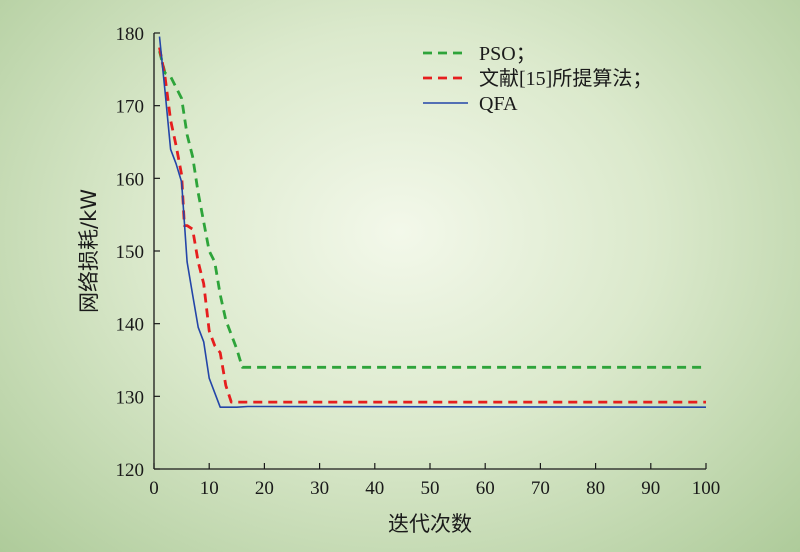  Describe the element at coordinates (130, 470) in the screenshot. I see `y-tick-label: 120` at that location.